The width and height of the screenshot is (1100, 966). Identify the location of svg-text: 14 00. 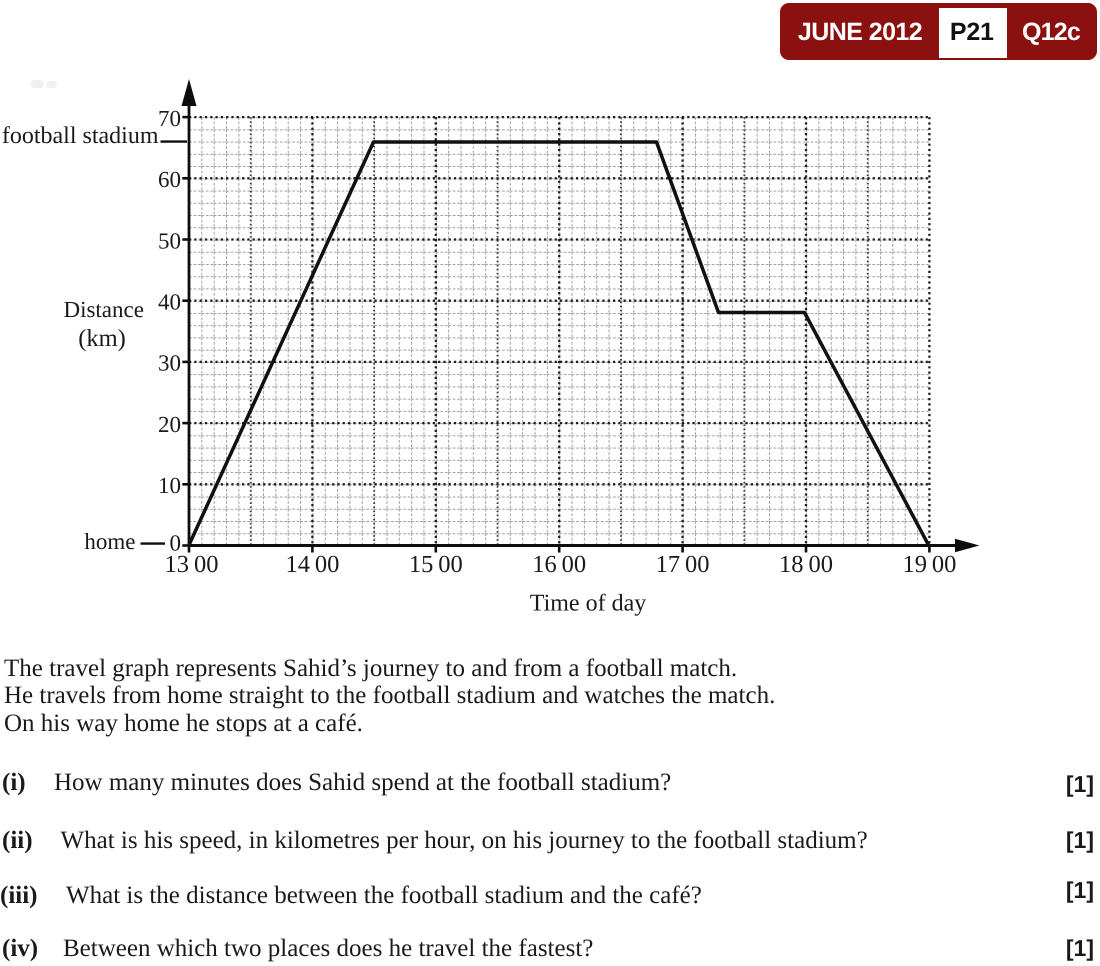
(312, 564).